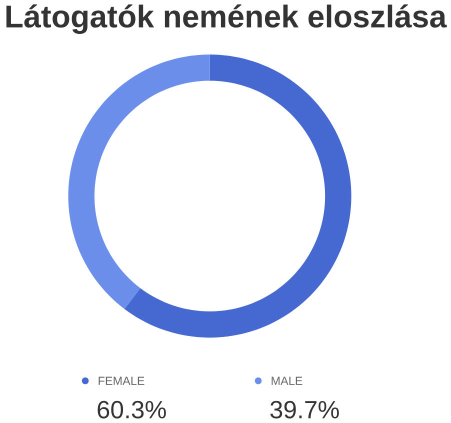 This screenshot has height=423, width=451. Describe the element at coordinates (226, 19) in the screenshot. I see `chart-title: Látogatók nemének eloszlása` at that location.